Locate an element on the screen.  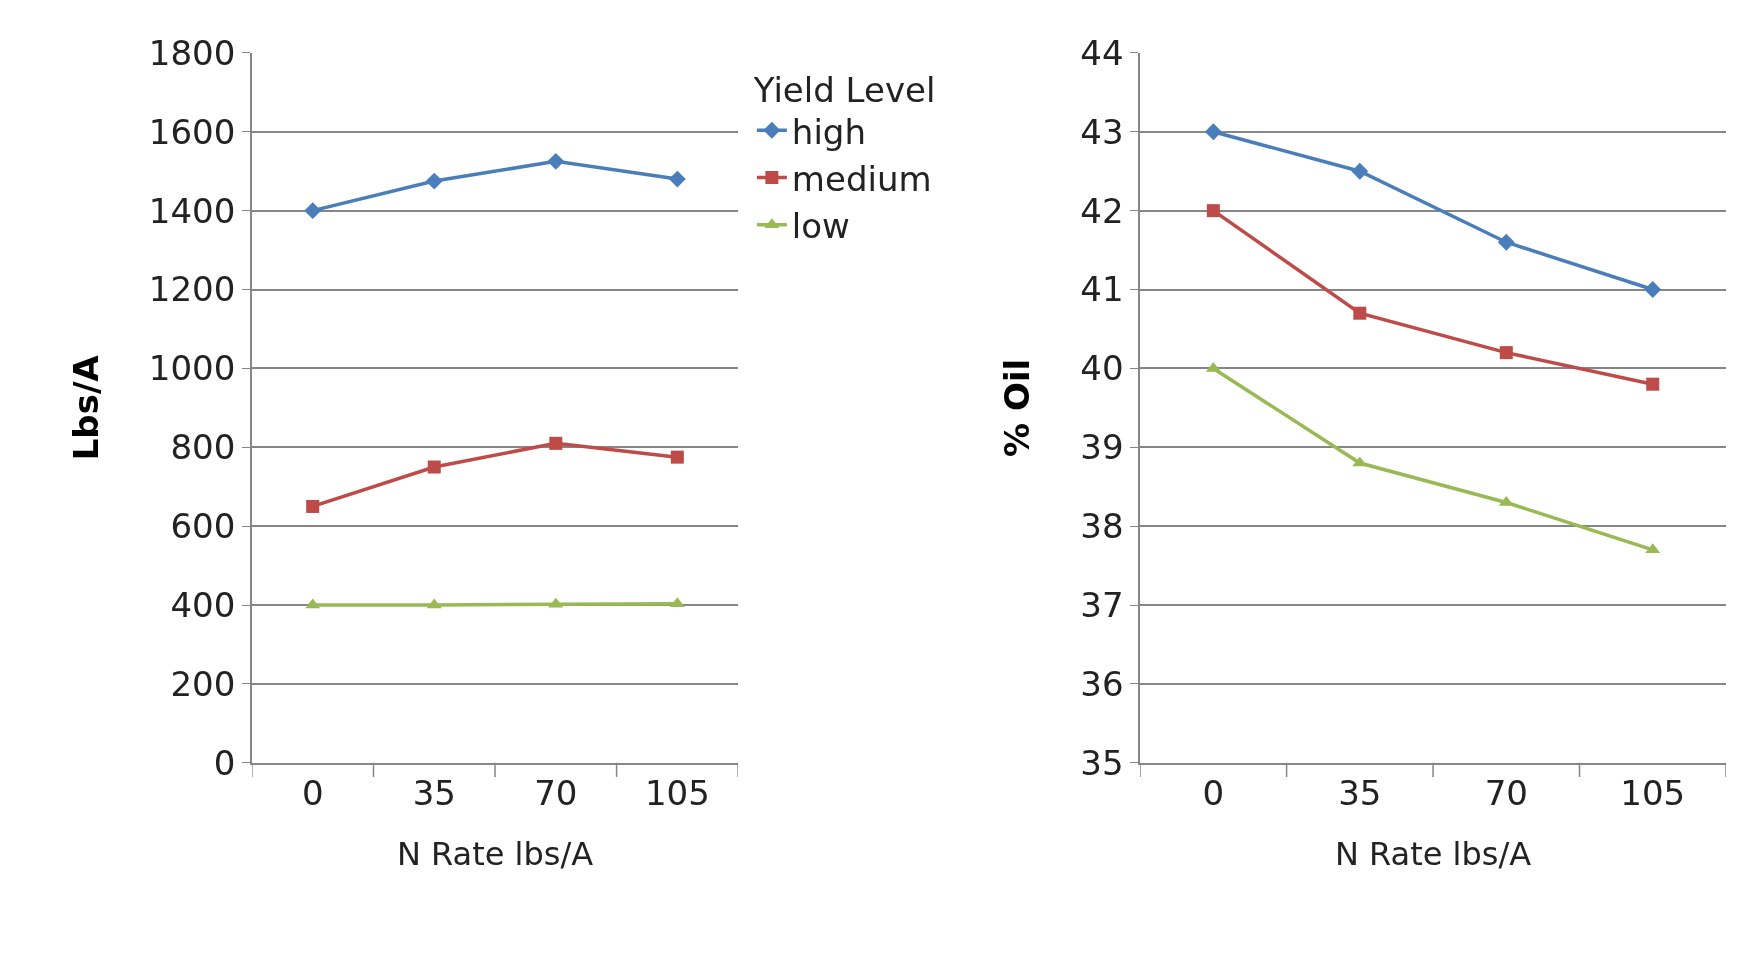
y-tick-label: 35 is located at coordinates (1102, 762).